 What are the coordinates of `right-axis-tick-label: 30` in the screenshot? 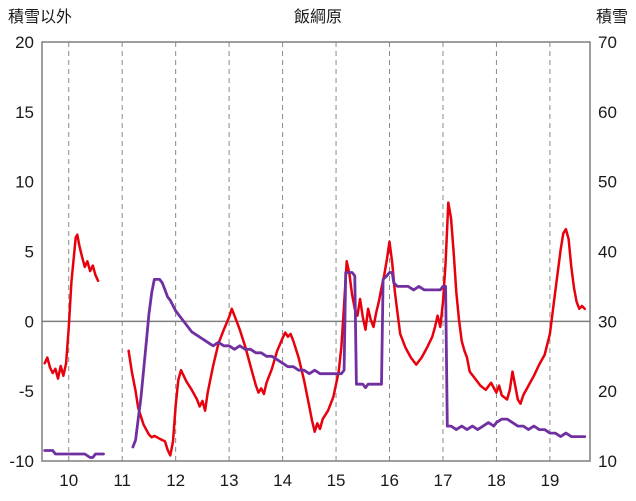 It's located at (607, 321).